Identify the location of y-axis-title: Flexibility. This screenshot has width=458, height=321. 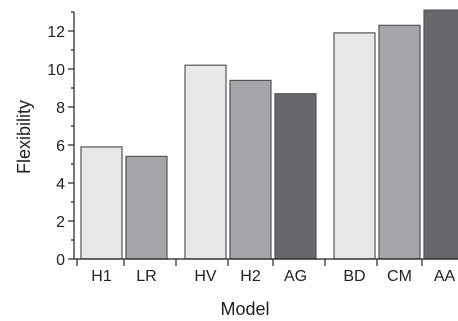
(24, 137).